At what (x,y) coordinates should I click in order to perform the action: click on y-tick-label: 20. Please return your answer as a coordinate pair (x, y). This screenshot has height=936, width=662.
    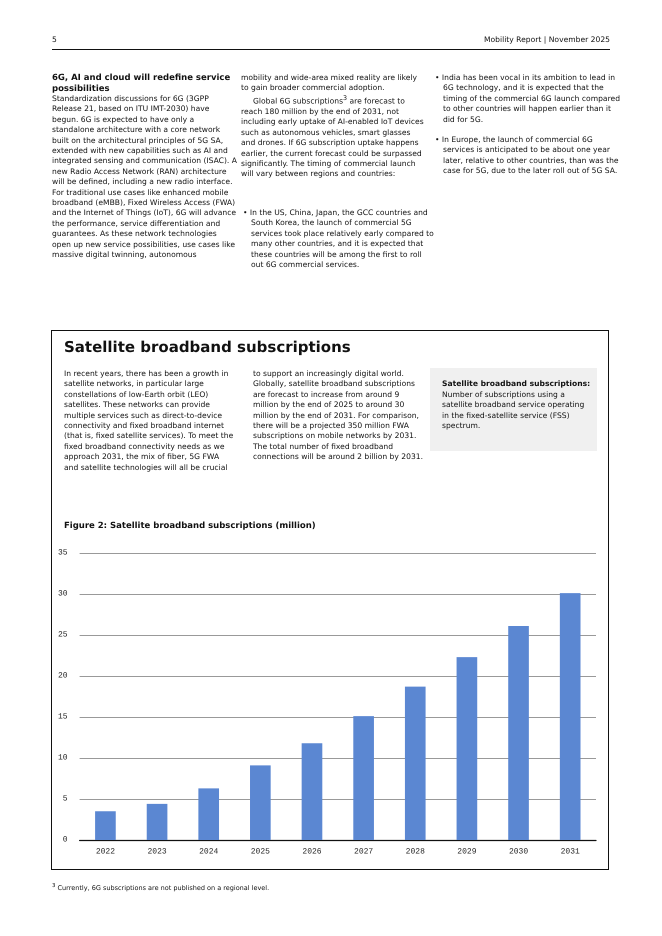
    Looking at the image, I should click on (63, 676).